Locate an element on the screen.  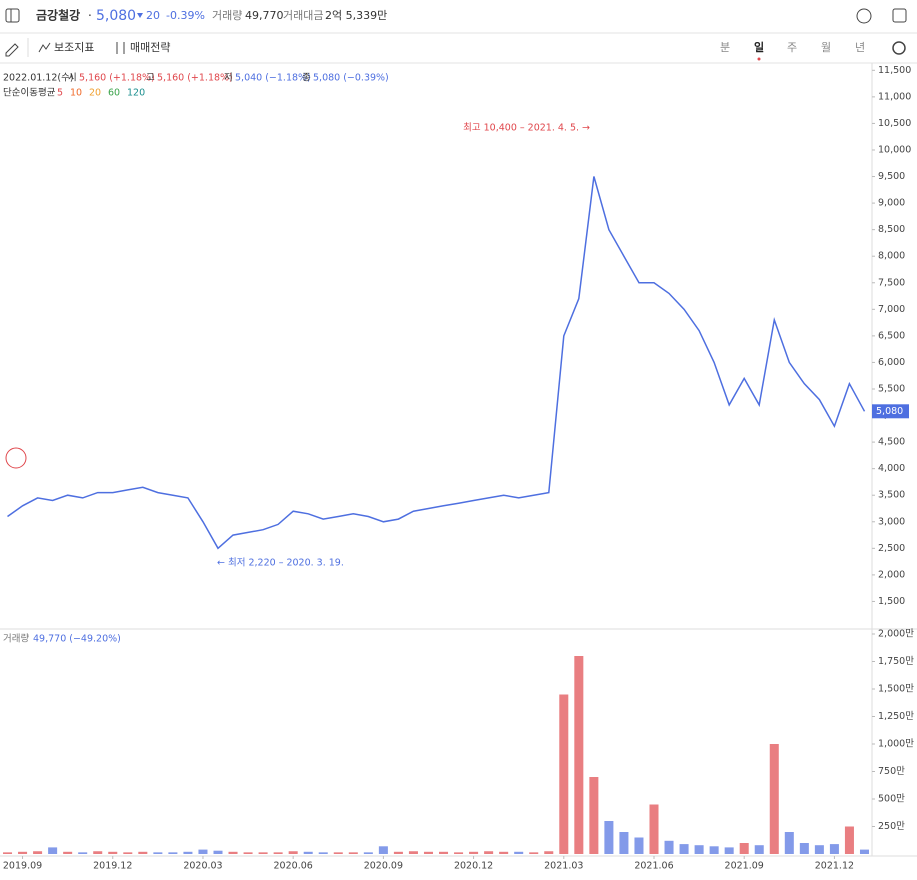
low-annotation: ← 최저 2,220 – 2020. 3. 19. is located at coordinates (280, 563).